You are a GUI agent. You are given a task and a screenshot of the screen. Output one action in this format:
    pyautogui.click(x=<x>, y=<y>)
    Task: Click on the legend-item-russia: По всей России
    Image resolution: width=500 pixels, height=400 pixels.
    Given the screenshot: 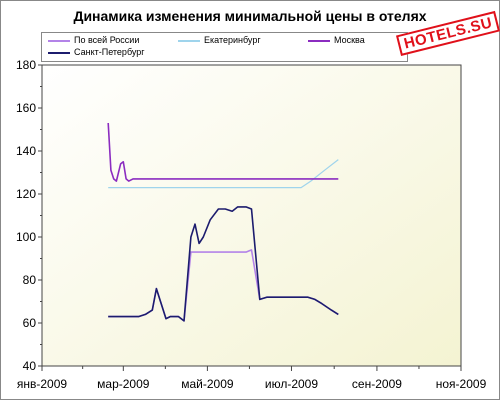 What is the action you would take?
    pyautogui.click(x=93, y=41)
    